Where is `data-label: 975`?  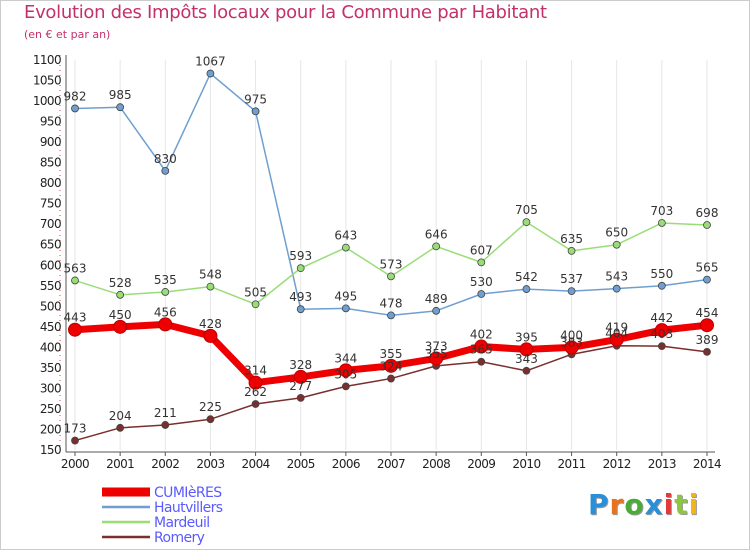 data-label: 975 is located at coordinates (255, 99).